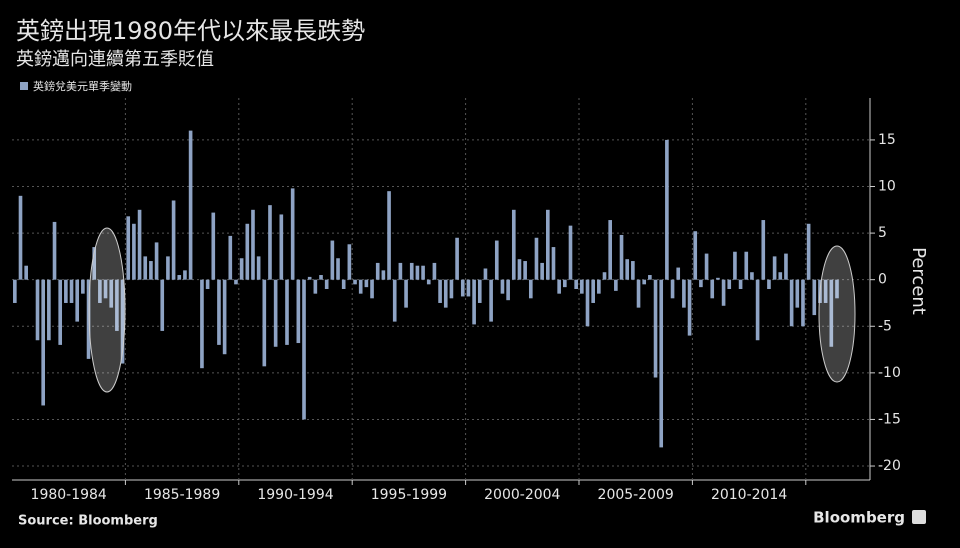 The width and height of the screenshot is (960, 548). What do you see at coordinates (409, 495) in the screenshot?
I see `x-tick-label: 1995-1999` at bounding box center [409, 495].